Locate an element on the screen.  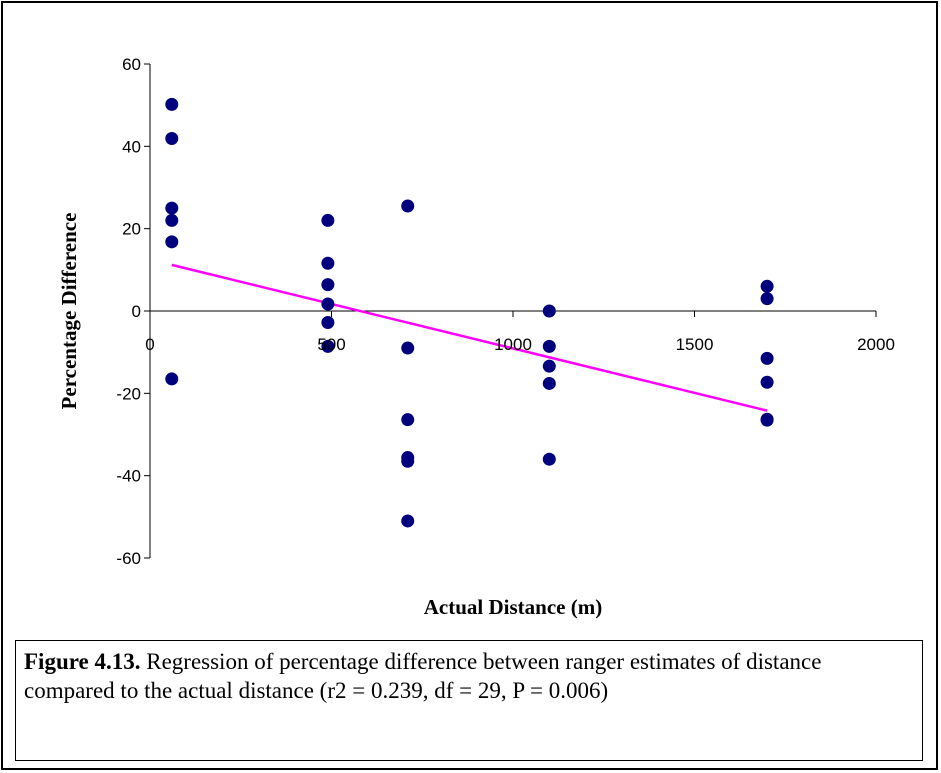
y-tick-label: 20 is located at coordinates (131, 229).